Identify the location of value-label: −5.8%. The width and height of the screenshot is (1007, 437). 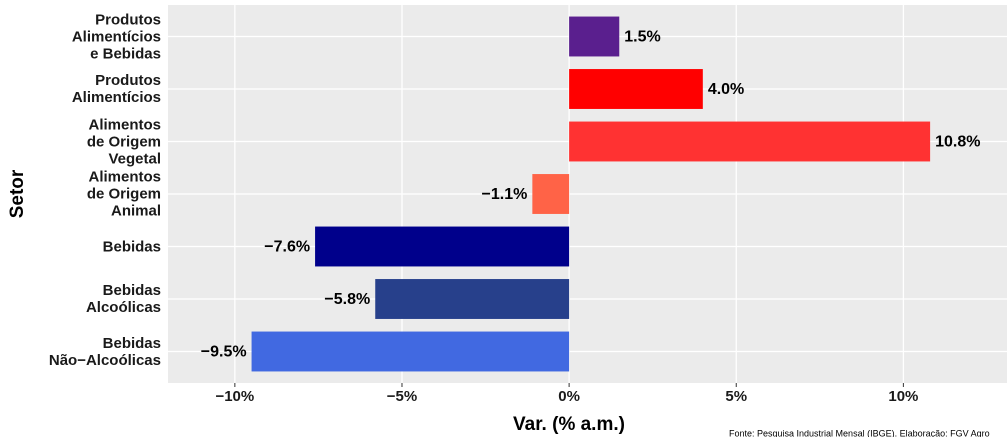
(347, 299).